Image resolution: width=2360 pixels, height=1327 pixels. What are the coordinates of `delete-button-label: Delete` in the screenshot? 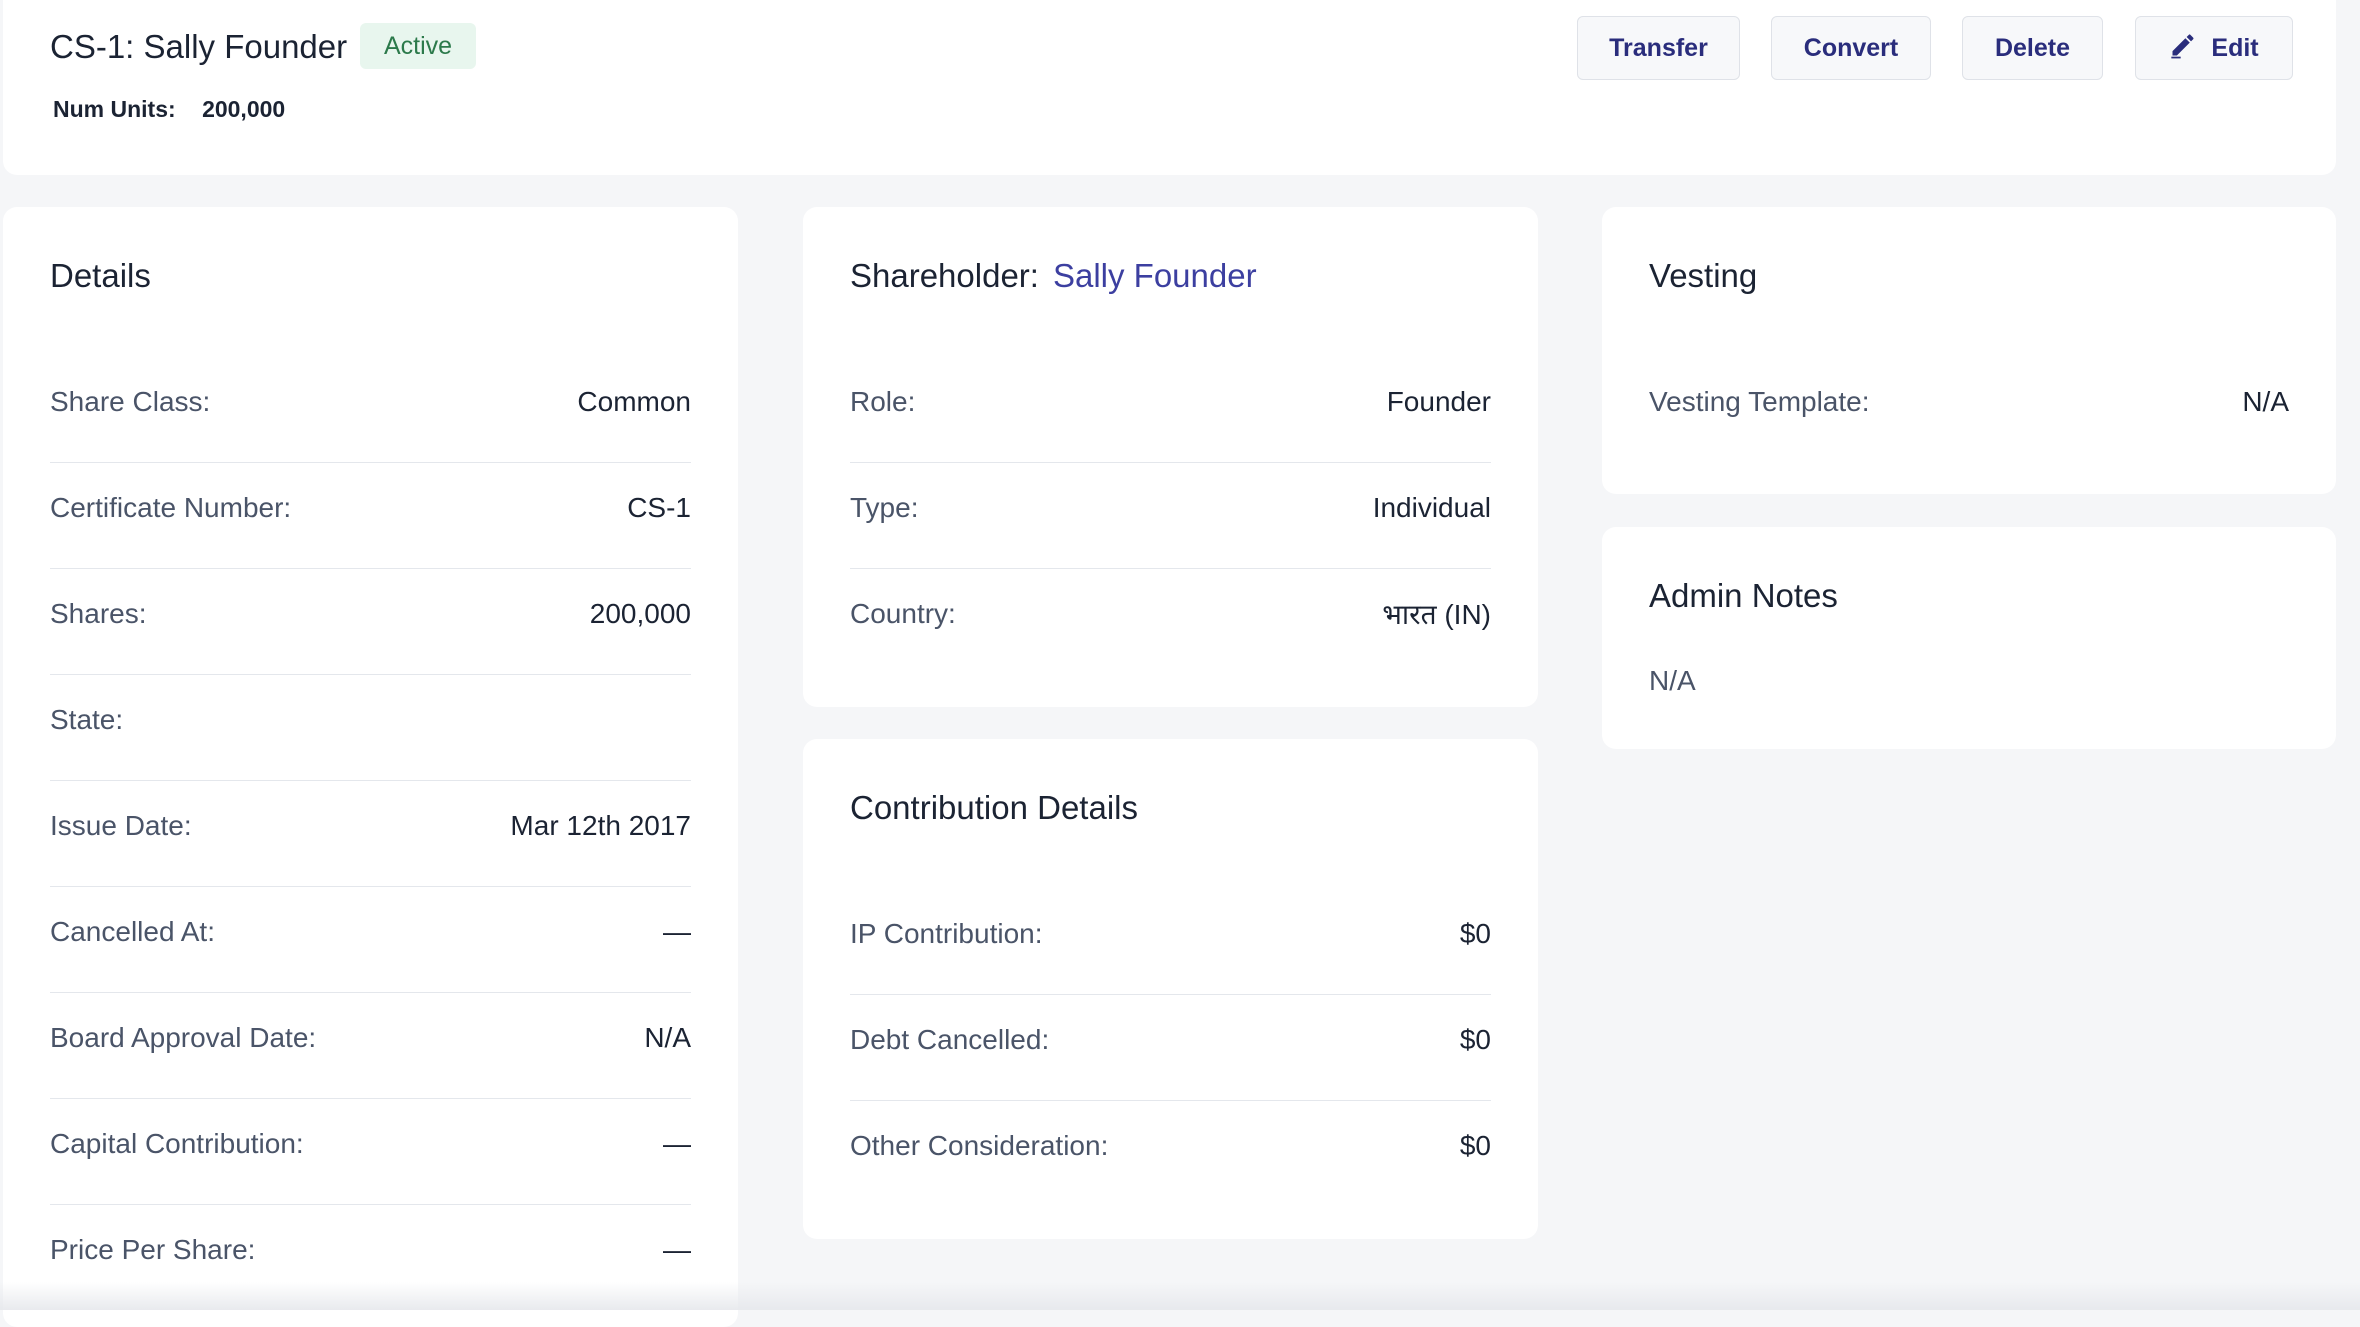 It's located at (2032, 48).